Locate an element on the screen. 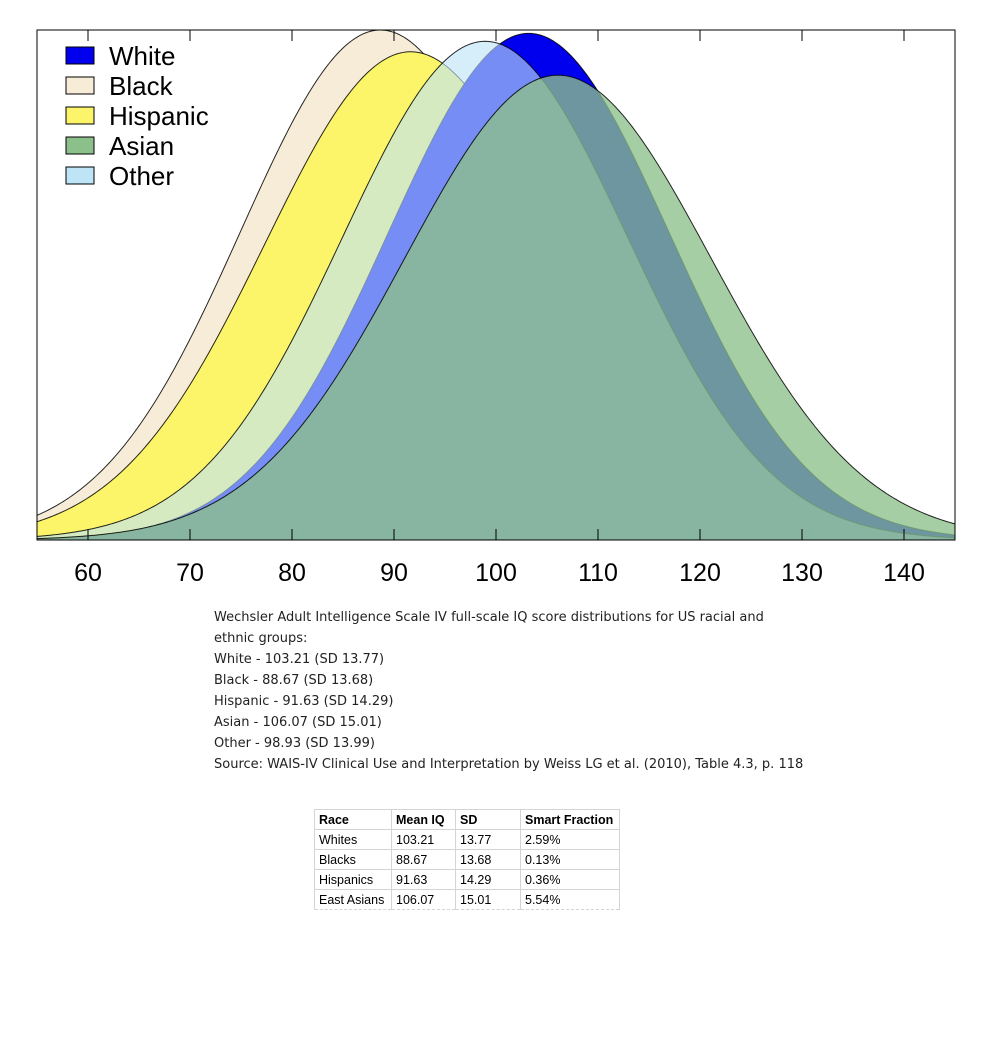  header-smart-fraction: Smart Fraction is located at coordinates (570, 819).